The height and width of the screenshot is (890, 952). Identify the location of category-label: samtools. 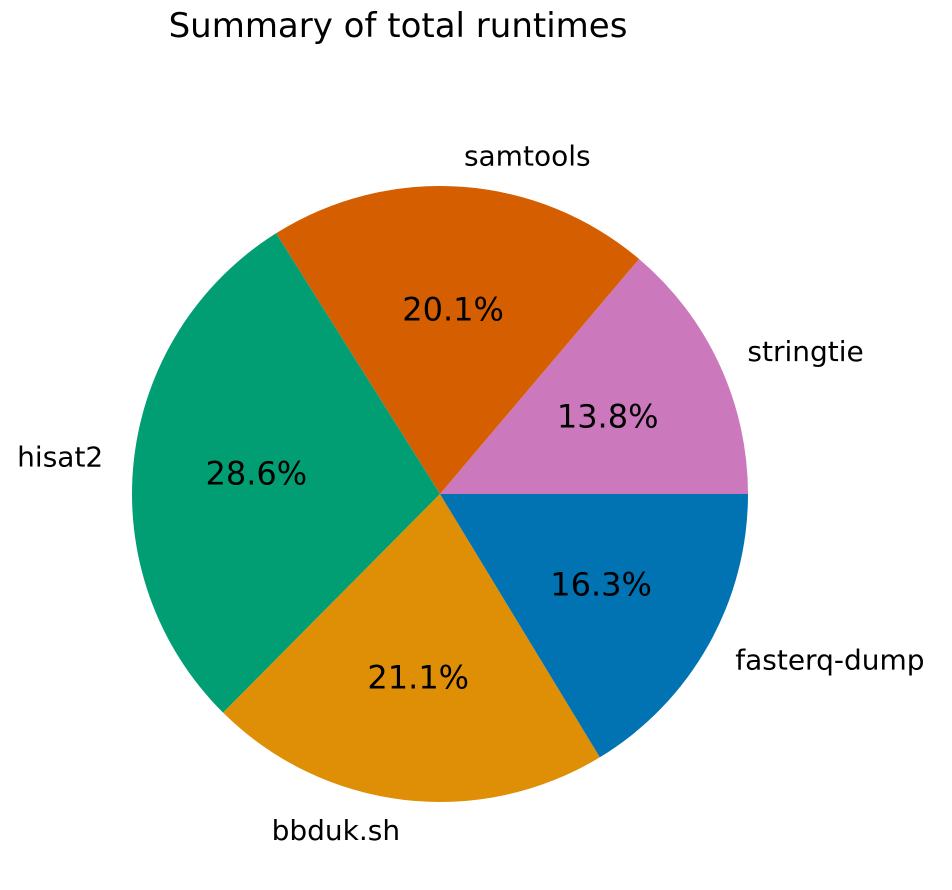
(527, 156).